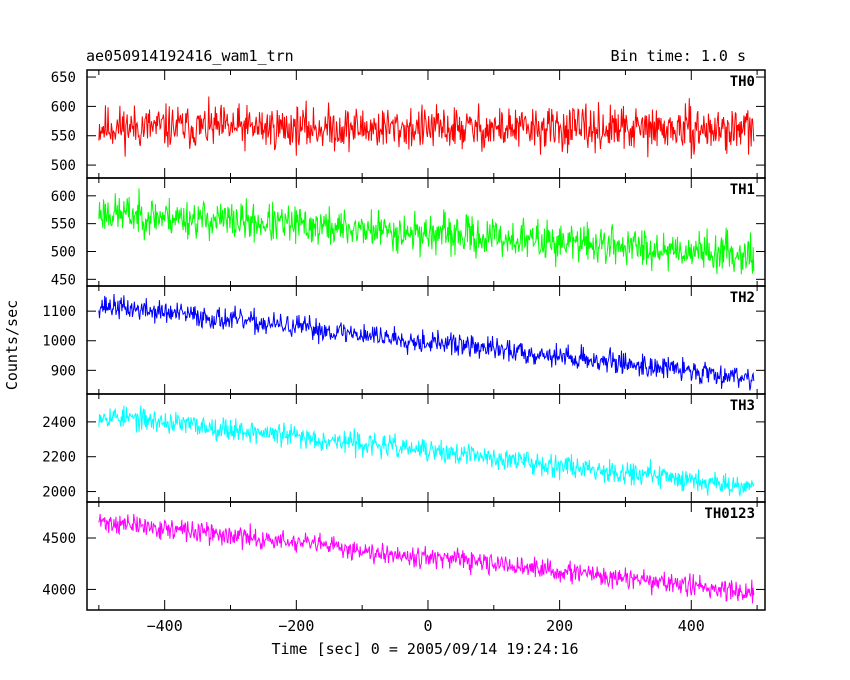 This screenshot has width=850, height=680. What do you see at coordinates (559, 626) in the screenshot?
I see `x-tick-label: 200` at bounding box center [559, 626].